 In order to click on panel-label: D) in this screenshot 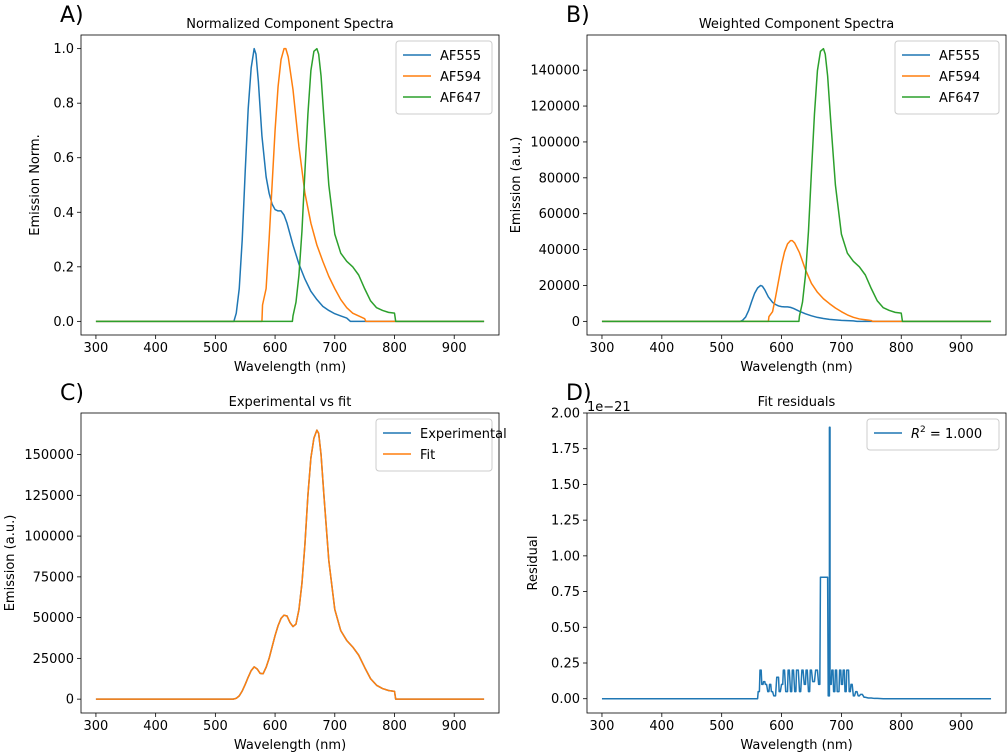, I will do `click(579, 393)`.